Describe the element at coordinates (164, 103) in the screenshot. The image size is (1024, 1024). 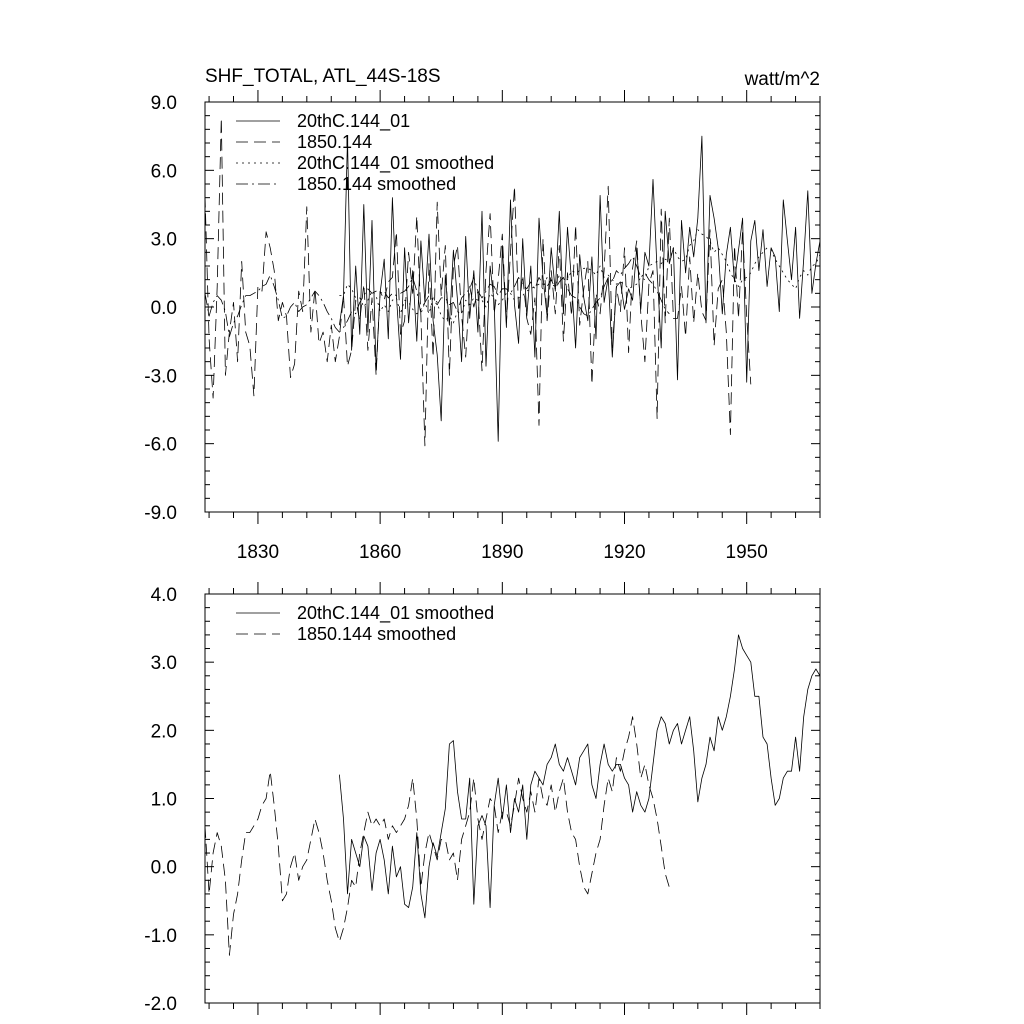
I see `y-tick-label: 9.0` at that location.